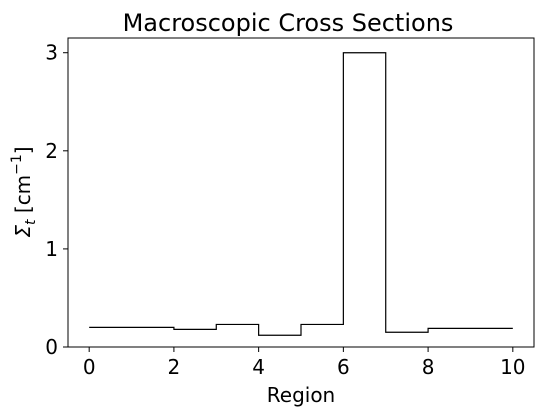 The height and width of the screenshot is (417, 543). What do you see at coordinates (258, 367) in the screenshot?
I see `x-tick-label: 4` at bounding box center [258, 367].